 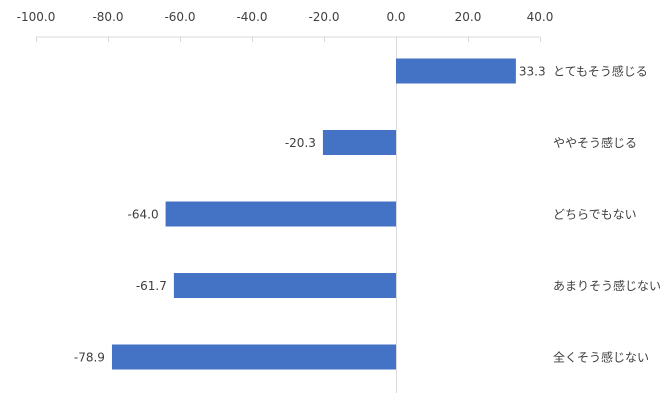 I want to click on x-tick-label: -40.0, so click(x=251, y=17).